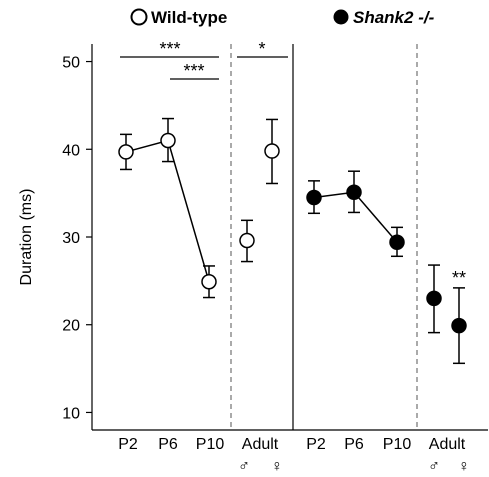  What do you see at coordinates (71, 150) in the screenshot?
I see `y-tick-label-40: 40` at bounding box center [71, 150].